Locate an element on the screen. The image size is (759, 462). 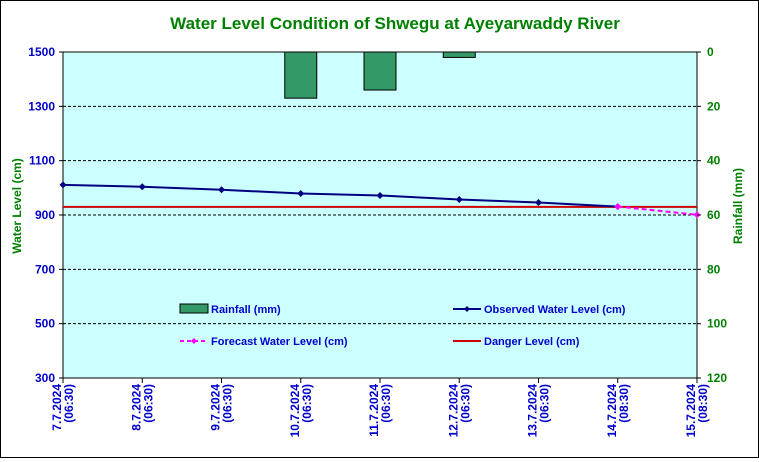
legend-label-danger: Danger Level (cm) is located at coordinates (532, 342).